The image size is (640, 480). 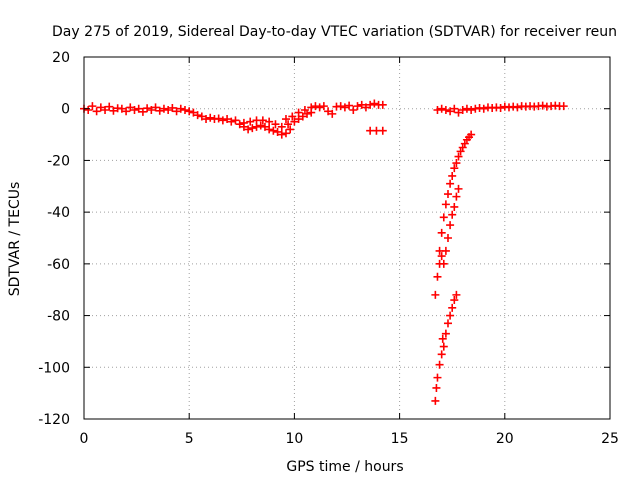 What do you see at coordinates (61, 58) in the screenshot?
I see `y-tick-label: 20` at bounding box center [61, 58].